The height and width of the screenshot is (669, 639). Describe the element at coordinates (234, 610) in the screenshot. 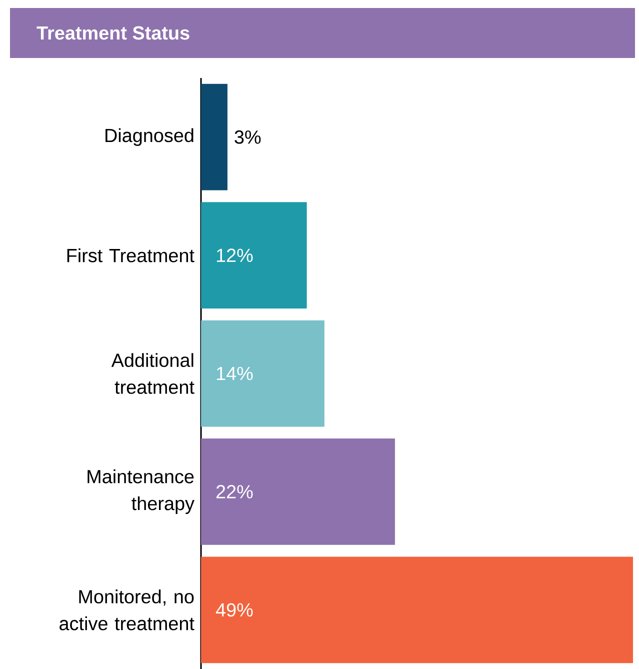

I see `data-label: 49%` at that location.